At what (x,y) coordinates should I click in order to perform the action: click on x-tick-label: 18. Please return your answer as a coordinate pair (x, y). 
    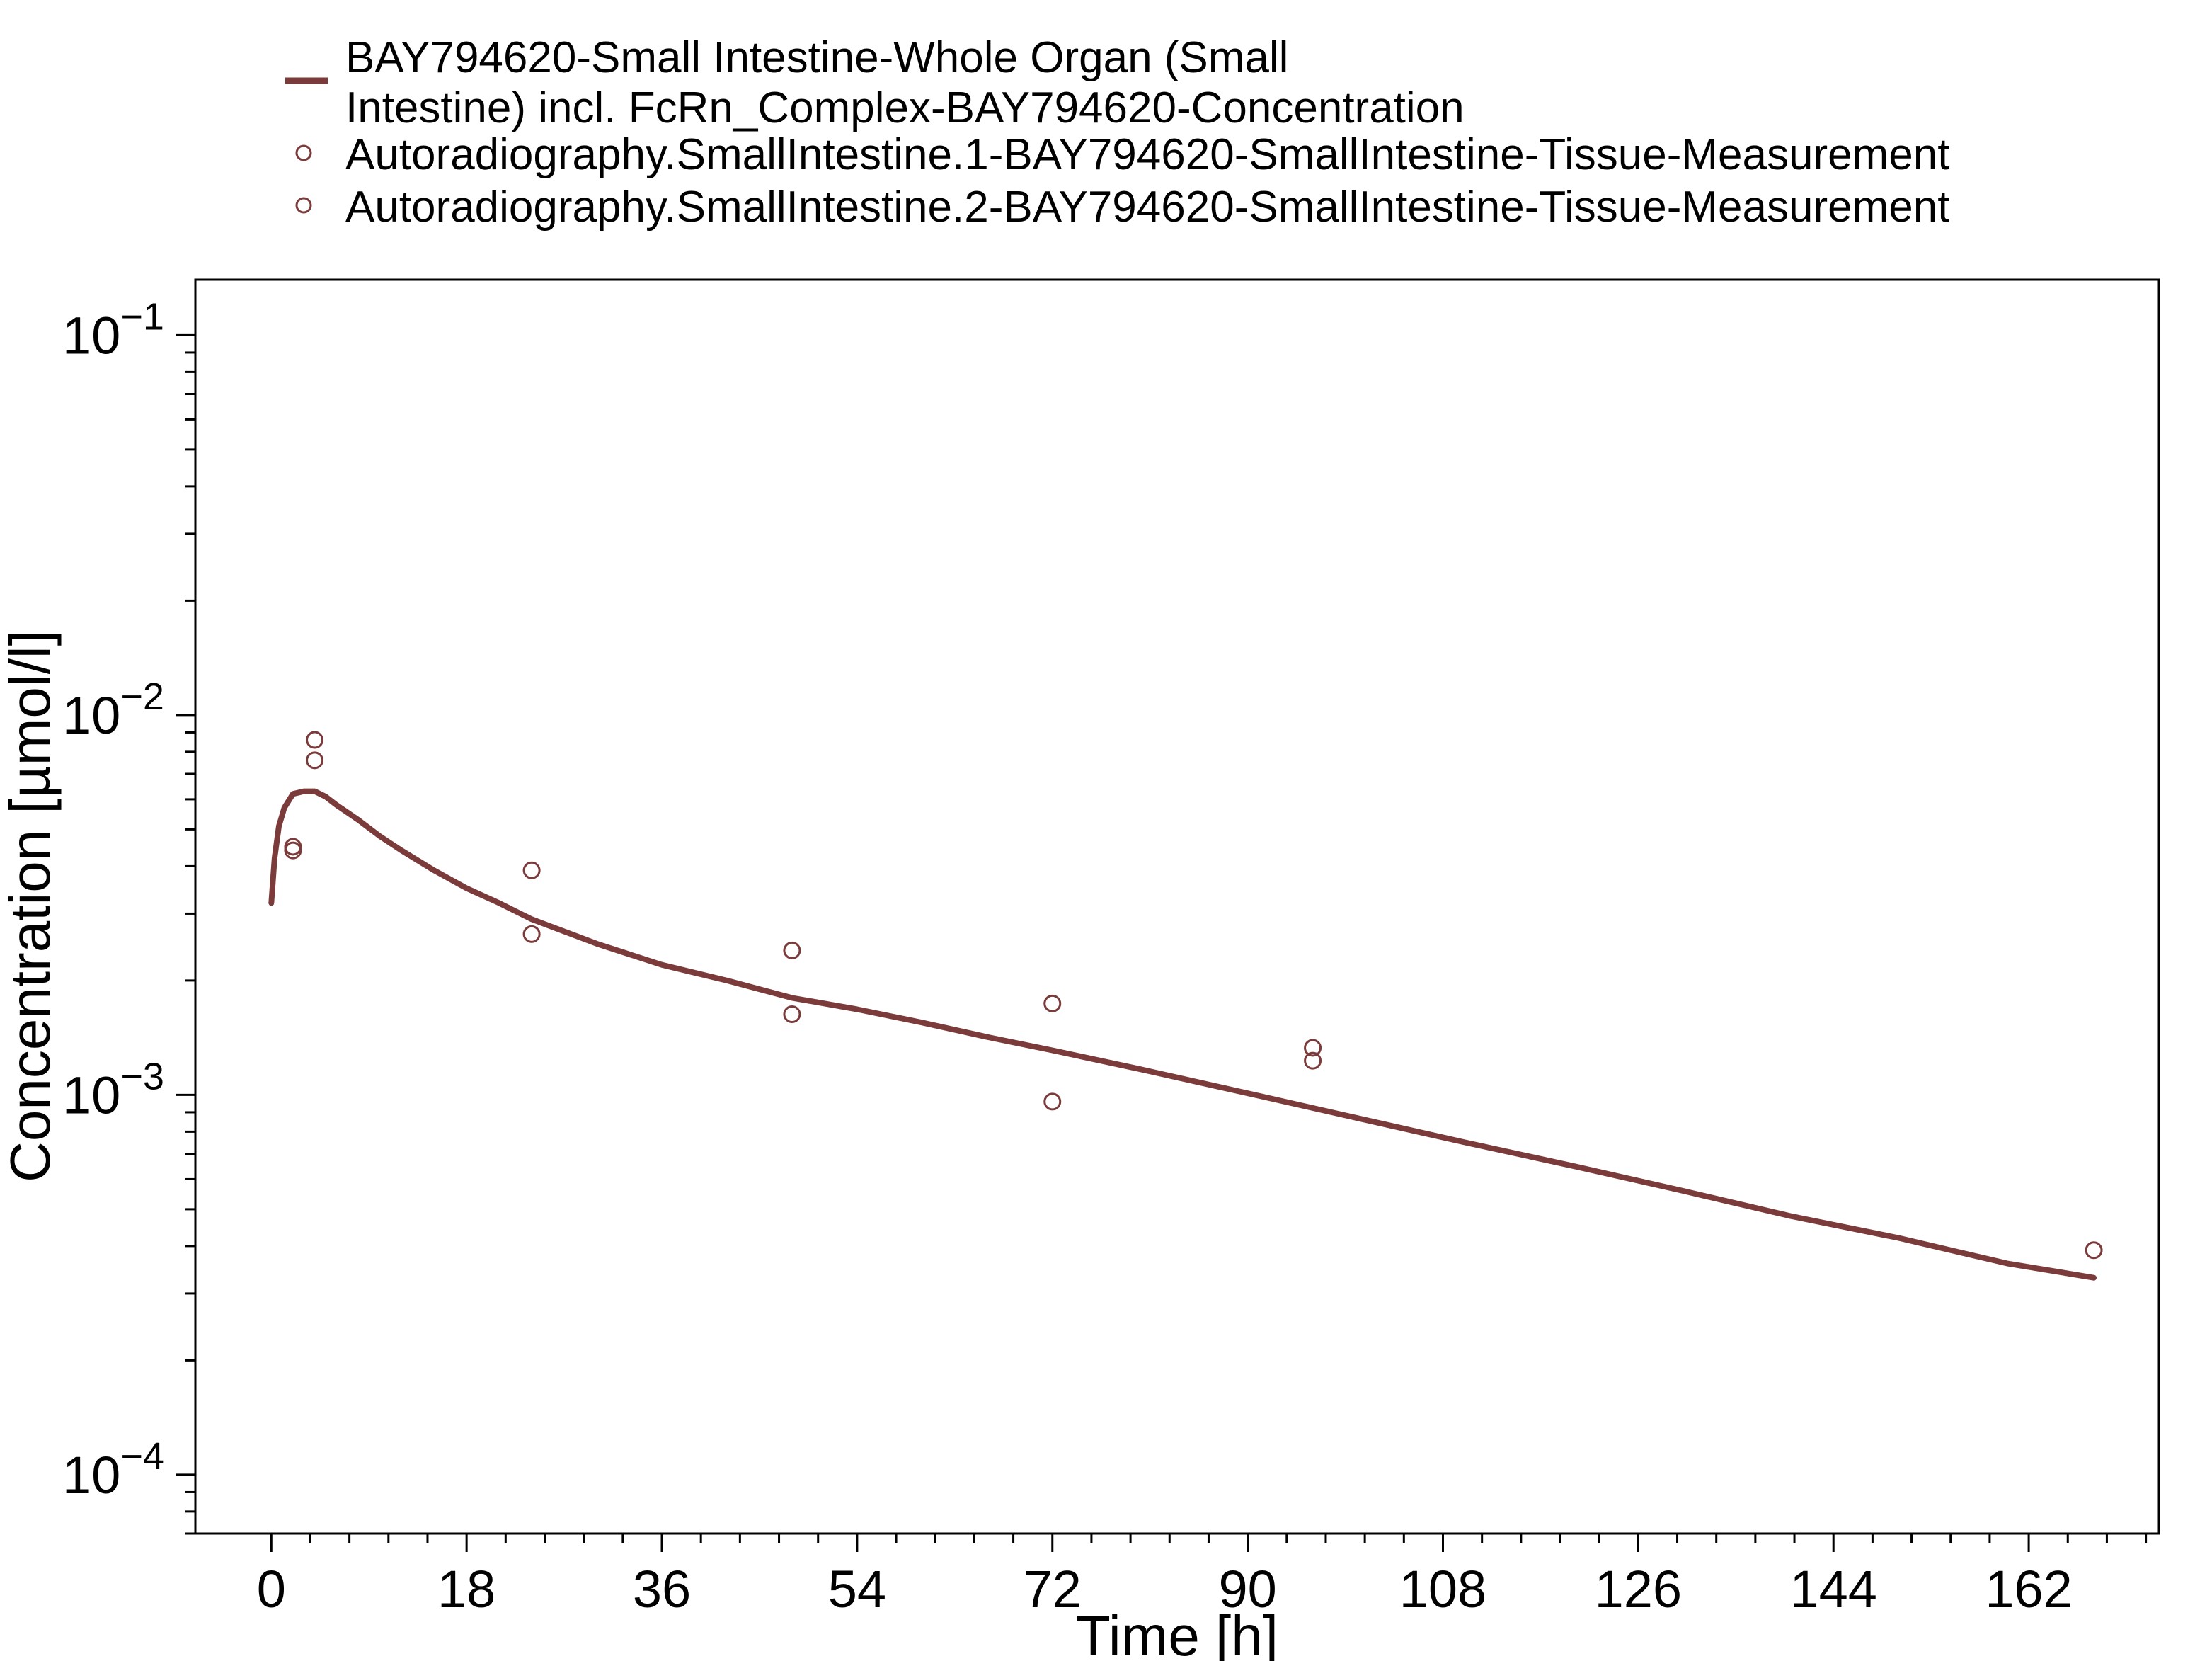
    Looking at the image, I should click on (466, 1589).